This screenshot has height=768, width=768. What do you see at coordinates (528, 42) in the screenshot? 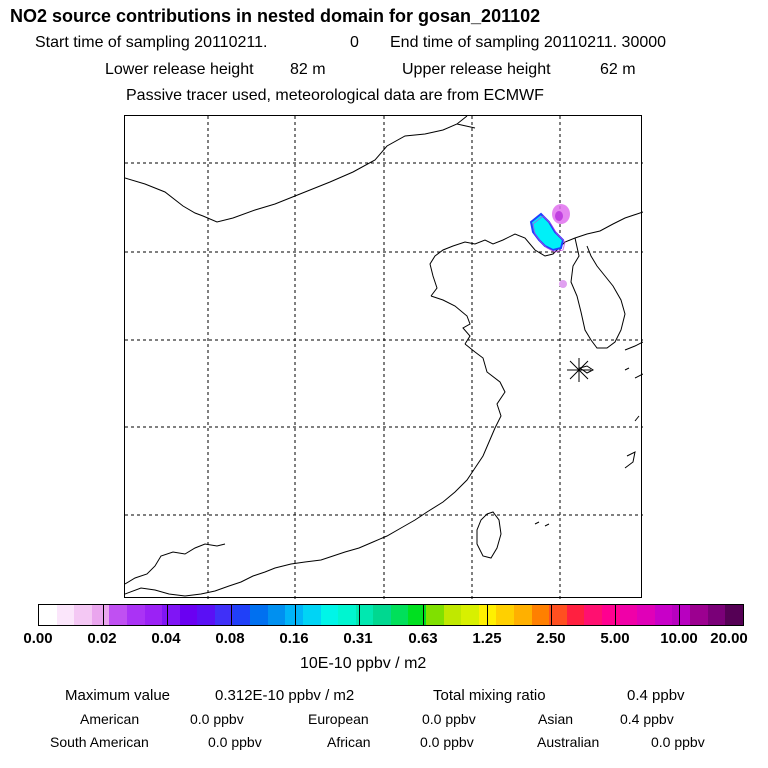
I see `end-time-label: End time of sampling 20110211. 30000` at bounding box center [528, 42].